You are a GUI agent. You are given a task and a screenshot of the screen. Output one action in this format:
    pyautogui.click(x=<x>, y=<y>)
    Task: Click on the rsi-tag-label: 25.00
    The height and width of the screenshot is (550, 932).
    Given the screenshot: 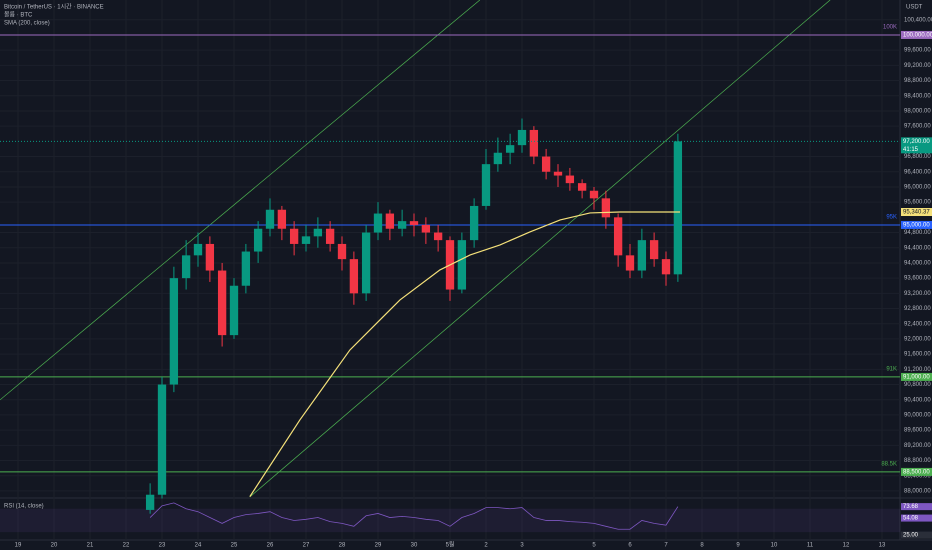 What is the action you would take?
    pyautogui.click(x=911, y=536)
    